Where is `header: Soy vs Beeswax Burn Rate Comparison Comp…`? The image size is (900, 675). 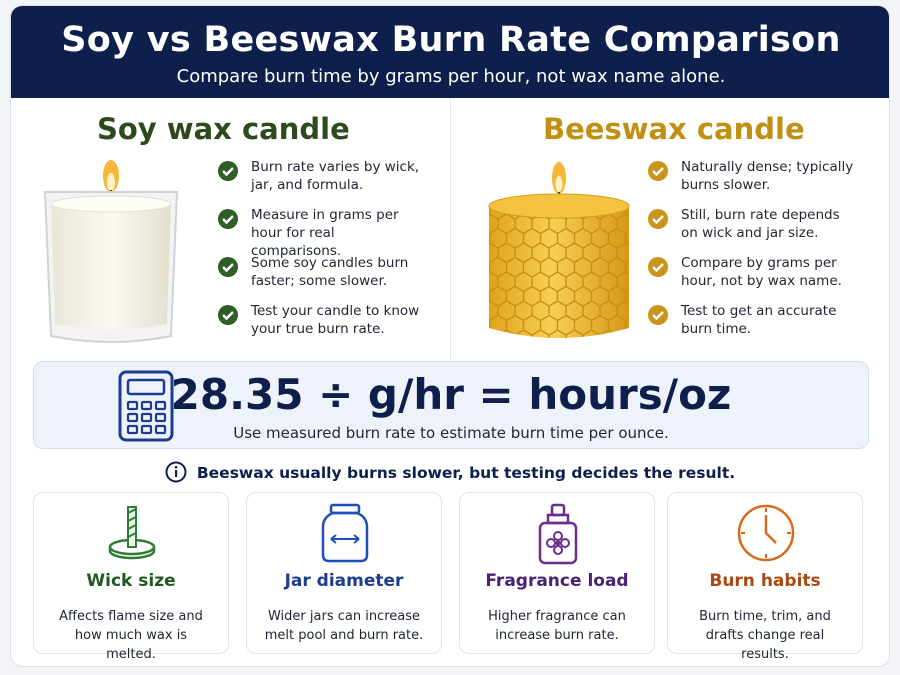 header: Soy vs Beeswax Burn Rate Comparison Comp… is located at coordinates (450, 52).